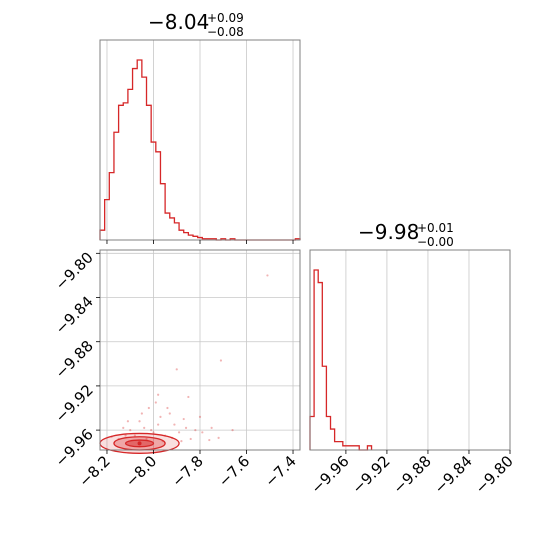  I want to click on hist-1-tick-label: −9.80, so click(494, 474).